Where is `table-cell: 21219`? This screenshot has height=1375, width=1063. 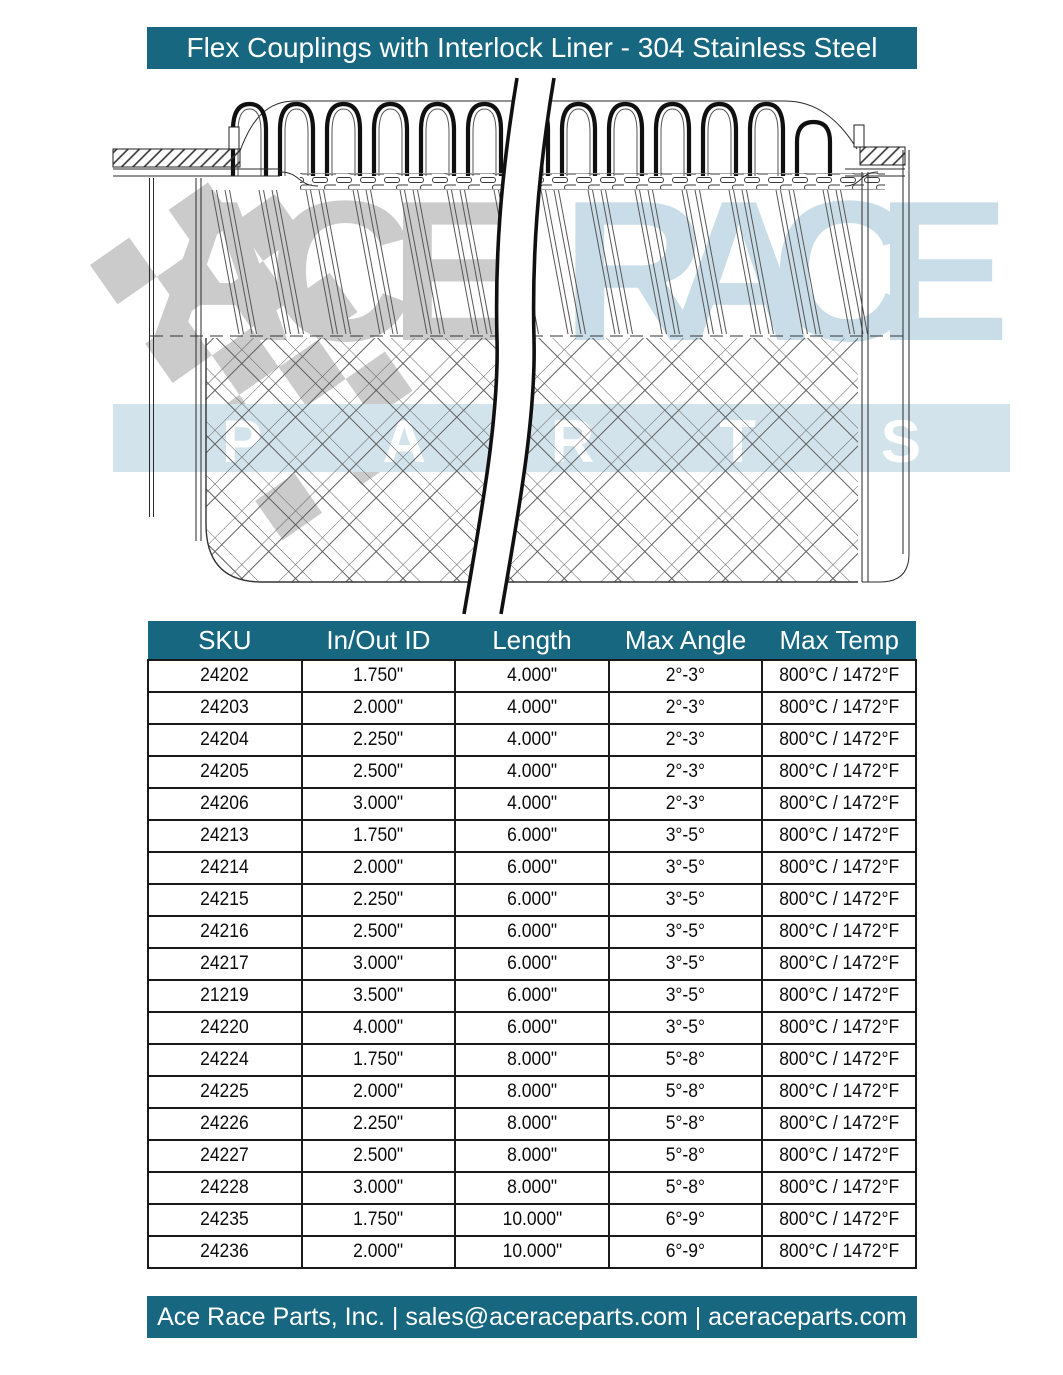 table-cell: 21219 is located at coordinates (225, 996).